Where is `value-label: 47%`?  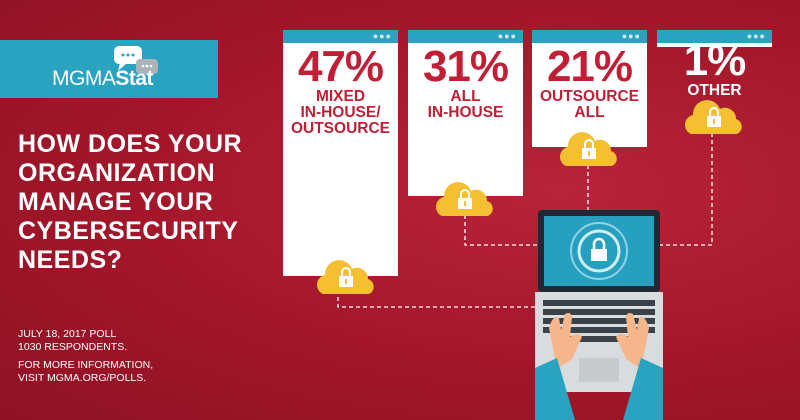 value-label: 47% is located at coordinates (340, 66).